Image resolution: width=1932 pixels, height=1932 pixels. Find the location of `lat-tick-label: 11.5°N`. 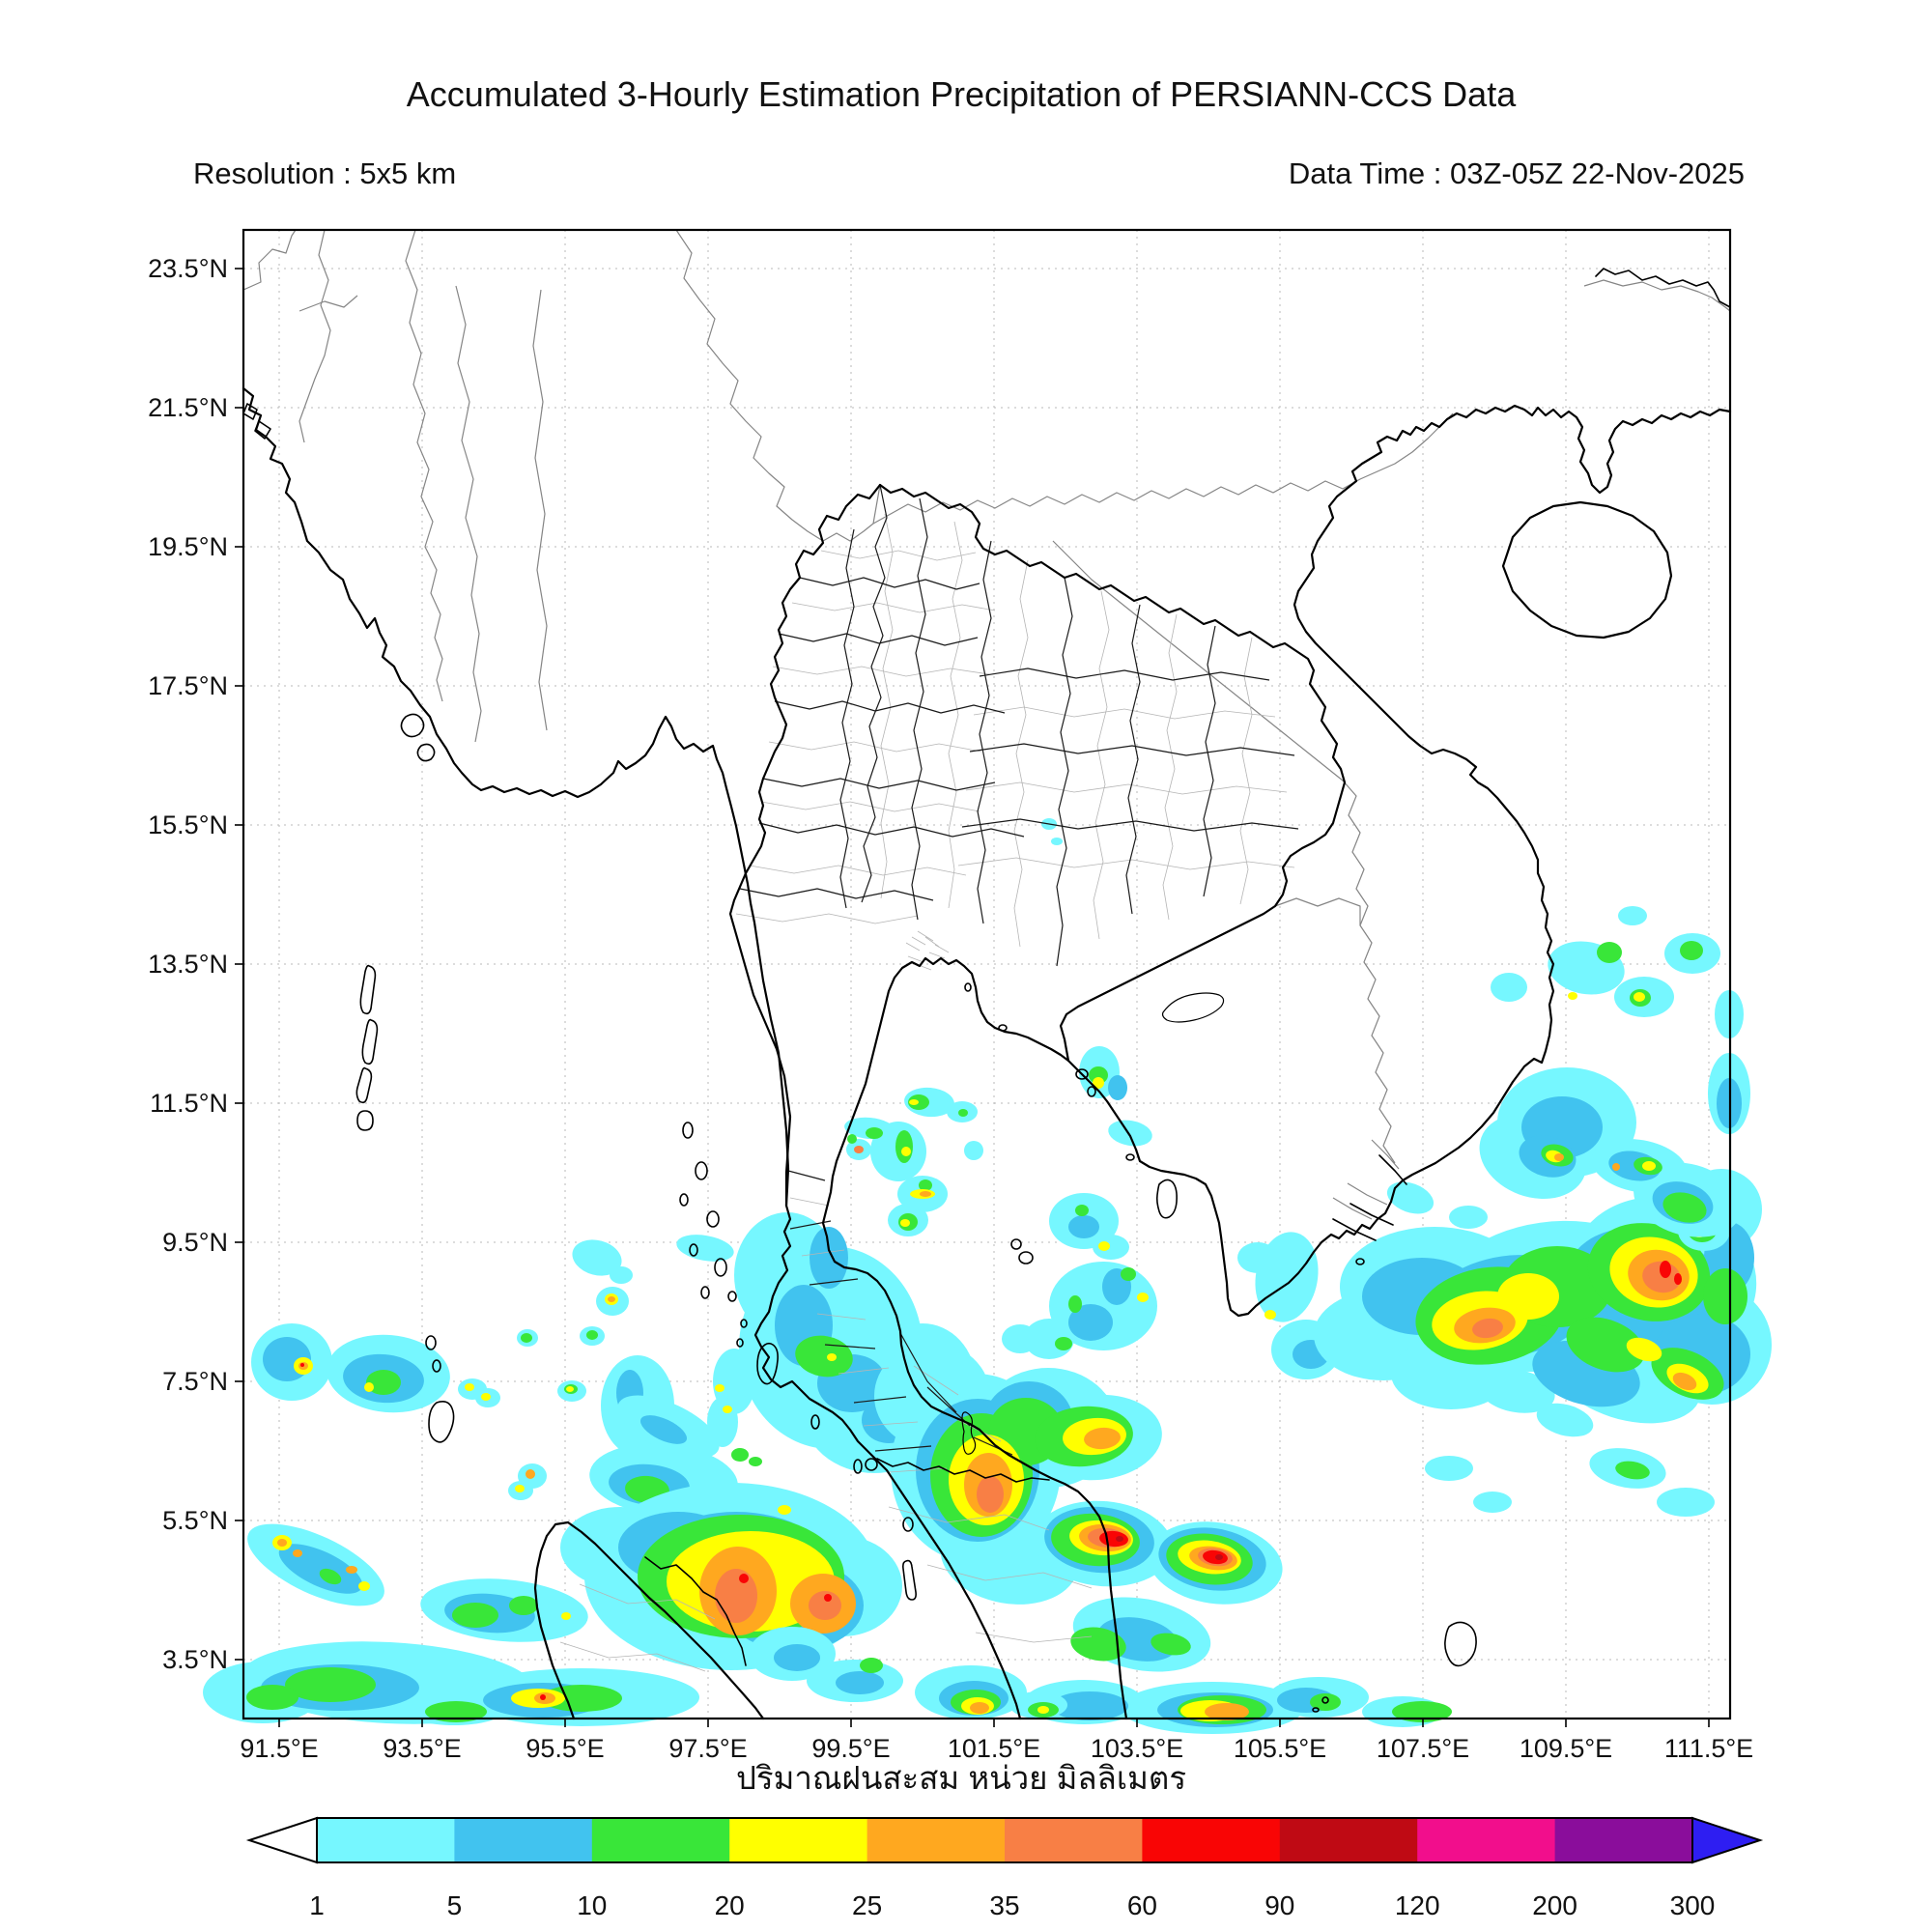

lat-tick-label: 11.5°N is located at coordinates (189, 1103).